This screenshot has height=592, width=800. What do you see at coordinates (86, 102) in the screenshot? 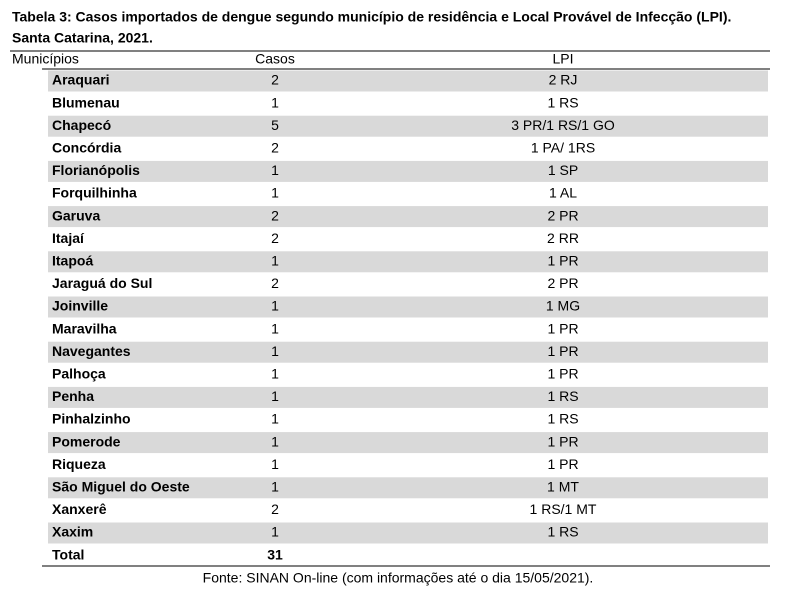
I see `municipio: Blumenau` at bounding box center [86, 102].